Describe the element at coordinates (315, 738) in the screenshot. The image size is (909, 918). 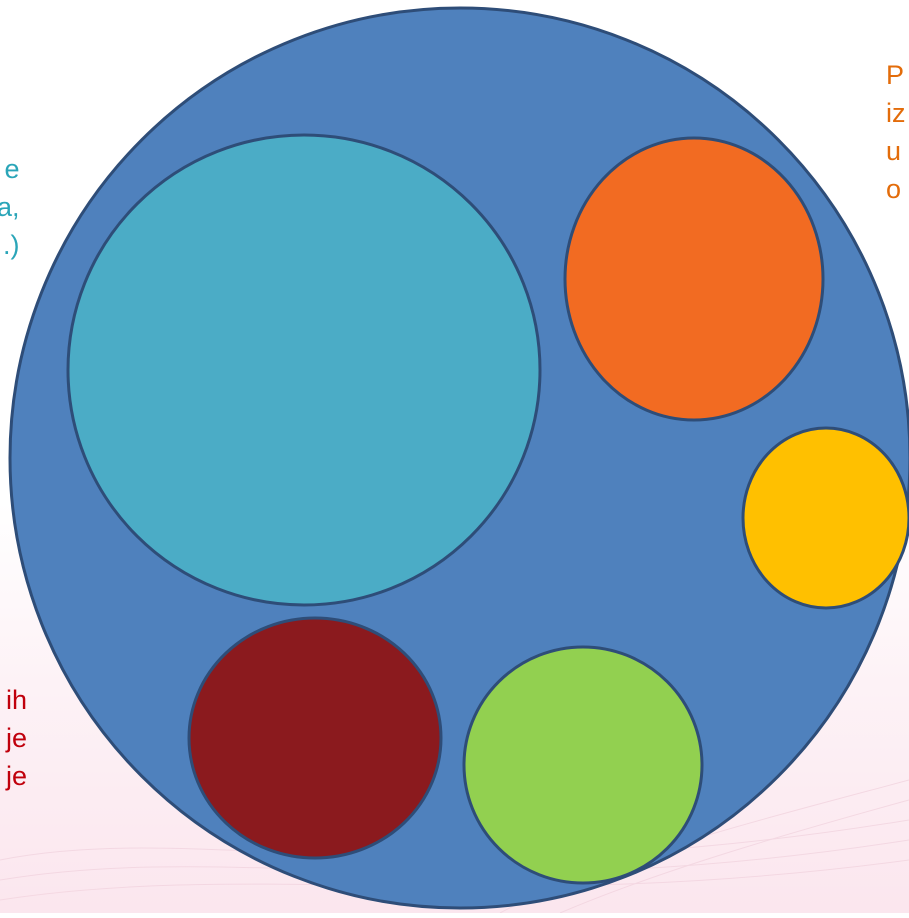
I see `dark-red-circle` at that location.